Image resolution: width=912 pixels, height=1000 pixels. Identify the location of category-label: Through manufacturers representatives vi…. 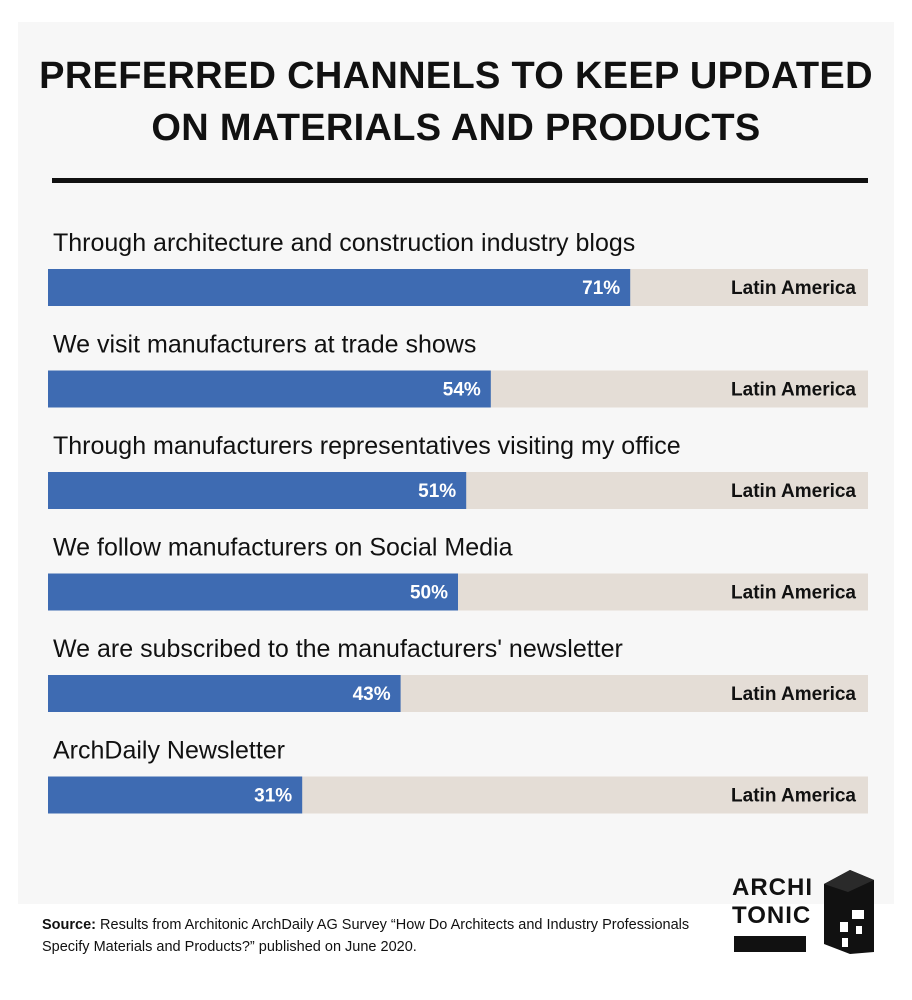
(367, 446).